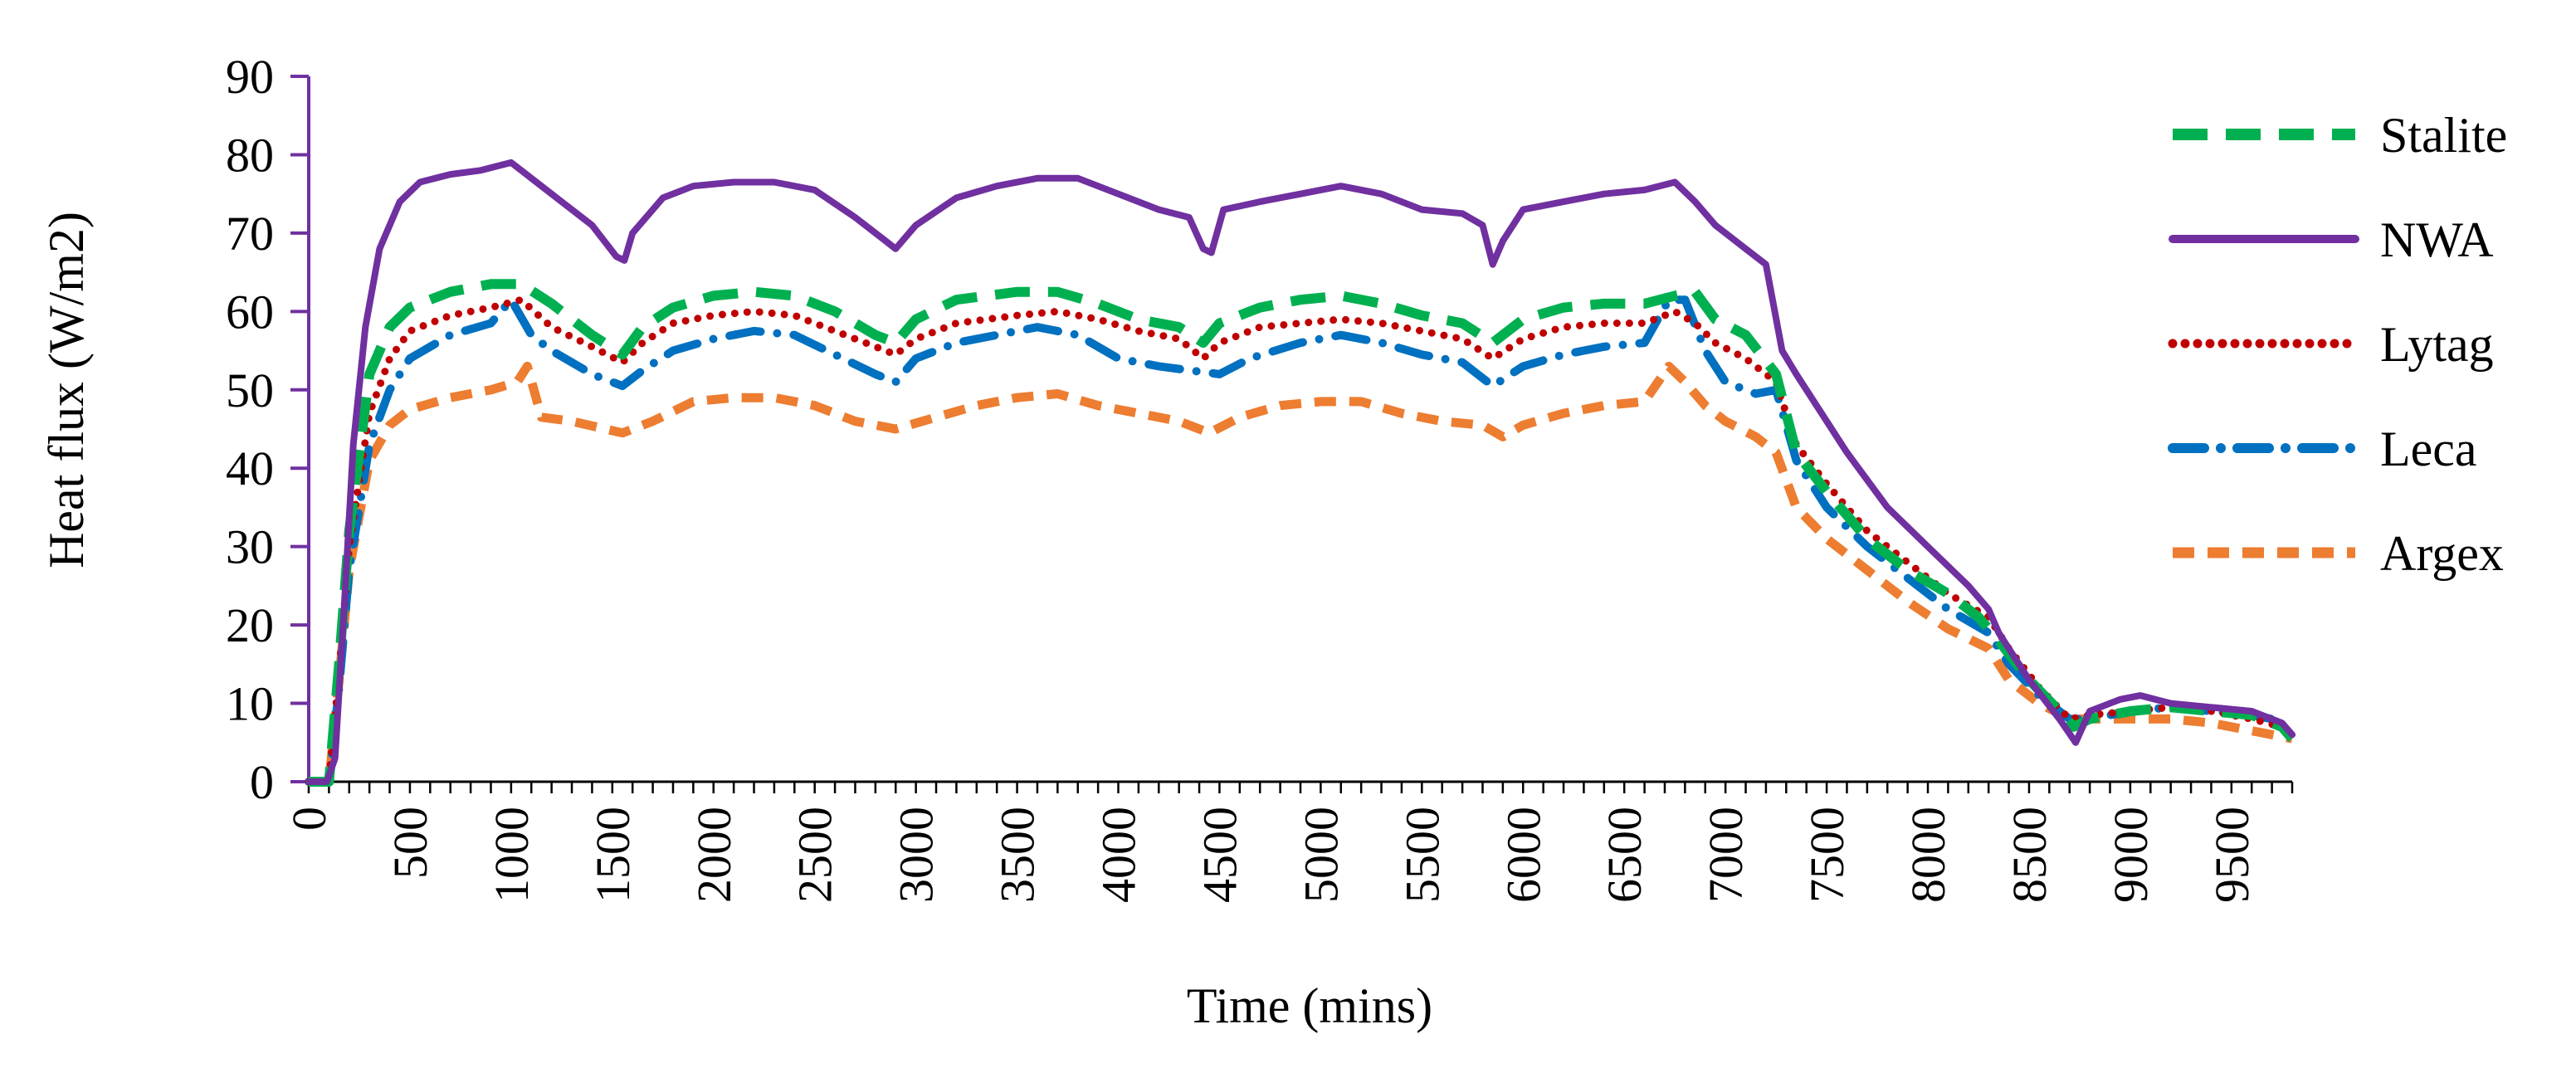  What do you see at coordinates (250, 155) in the screenshot?
I see `y-tick-label: 80` at bounding box center [250, 155].